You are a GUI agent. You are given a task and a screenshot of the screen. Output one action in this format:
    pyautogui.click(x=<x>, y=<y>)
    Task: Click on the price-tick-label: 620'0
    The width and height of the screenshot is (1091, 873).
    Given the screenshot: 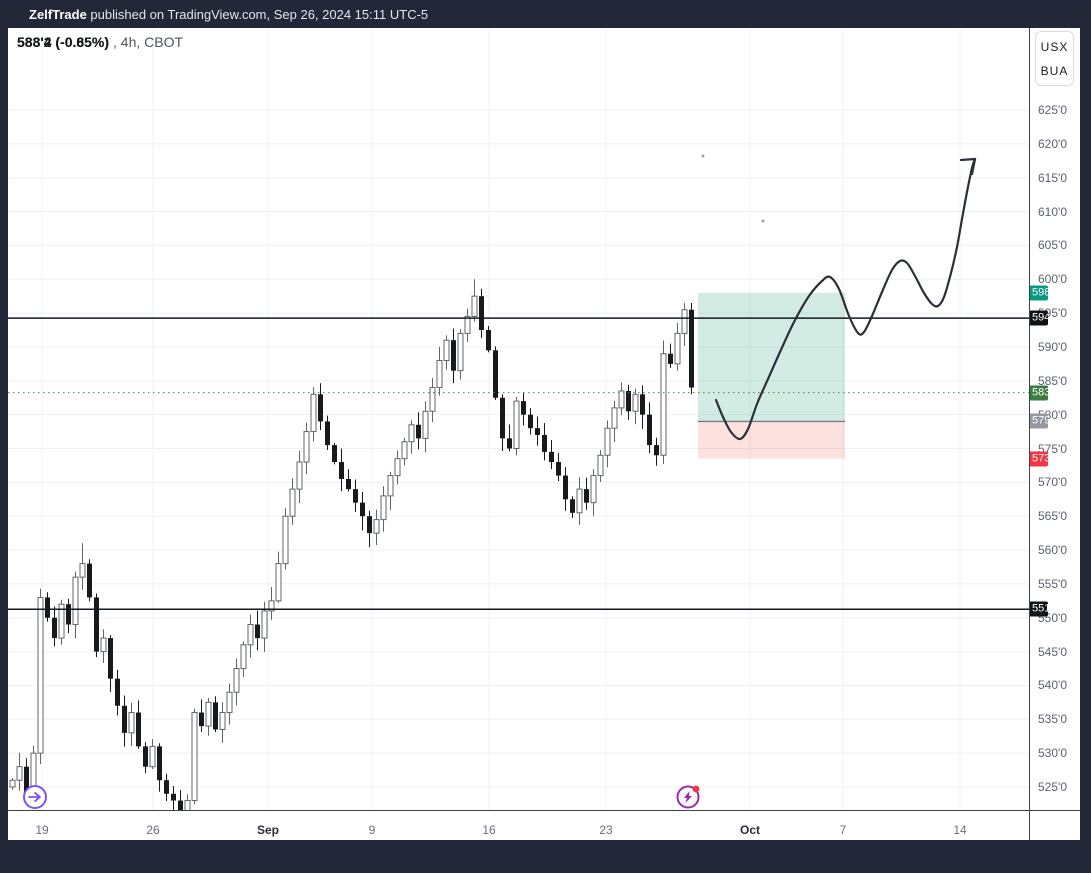 What is the action you would take?
    pyautogui.click(x=1052, y=143)
    